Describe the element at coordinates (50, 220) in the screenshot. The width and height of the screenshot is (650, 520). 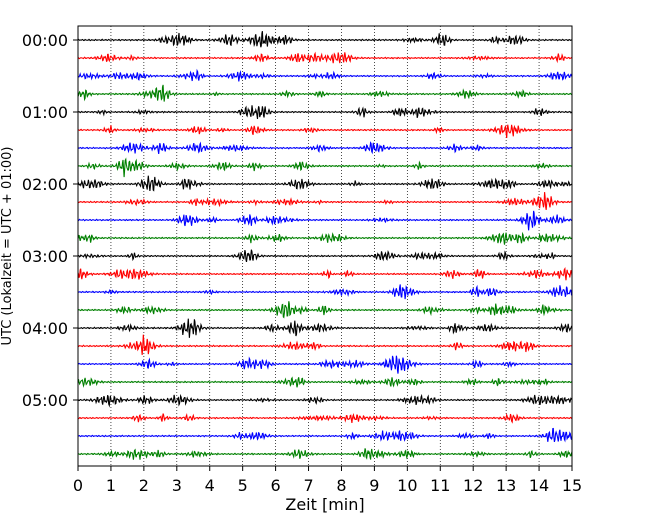
I see `y-axis: 00:00 01:00 02:00 03:00 04:00 05:00` at that location.